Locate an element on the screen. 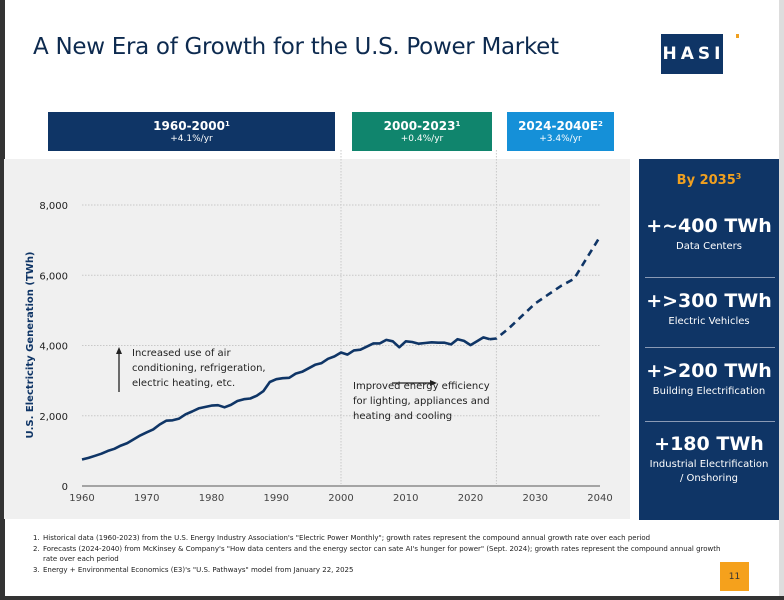  period-title: 1960-20001 is located at coordinates (191, 125).